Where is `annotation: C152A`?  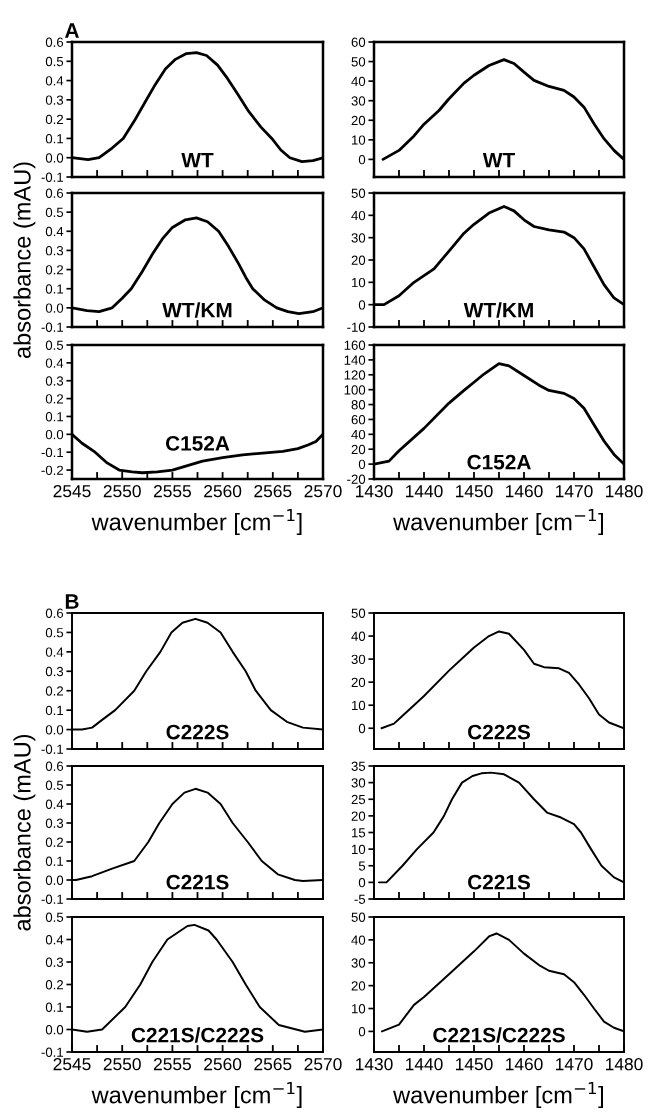 annotation: C152A is located at coordinates (499, 462).